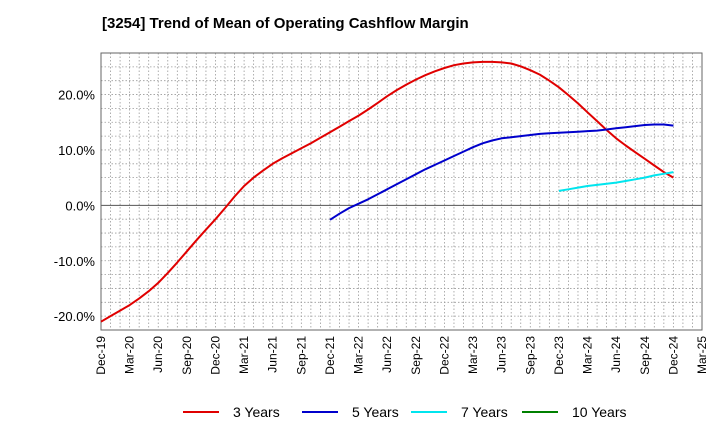 The height and width of the screenshot is (440, 720). I want to click on x-tick-label: Jun-23, so click(502, 354).